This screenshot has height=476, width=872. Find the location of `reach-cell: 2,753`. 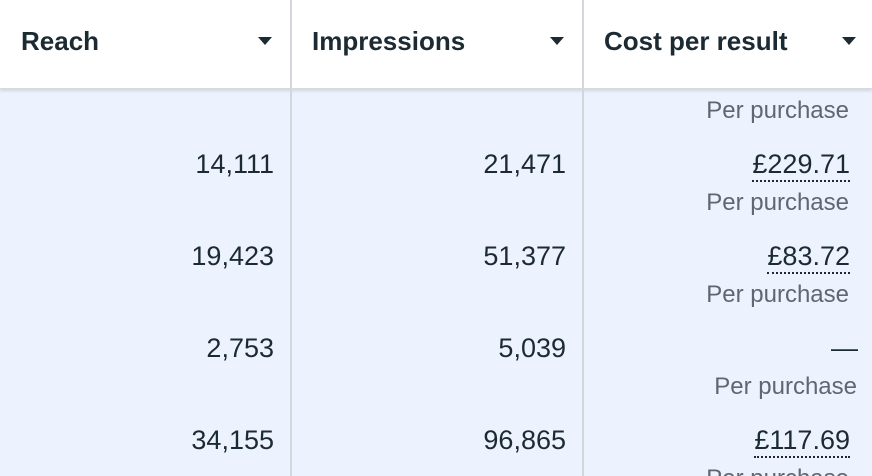

reach-cell: 2,753 is located at coordinates (240, 348).